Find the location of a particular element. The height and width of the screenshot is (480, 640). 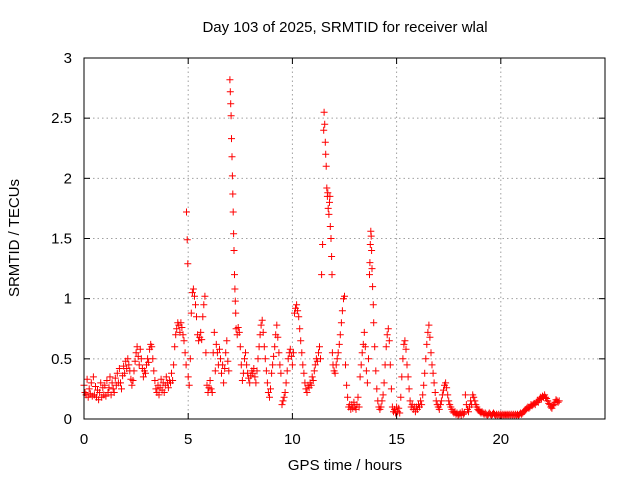

y-tick-label: 1.5 is located at coordinates (61, 239).